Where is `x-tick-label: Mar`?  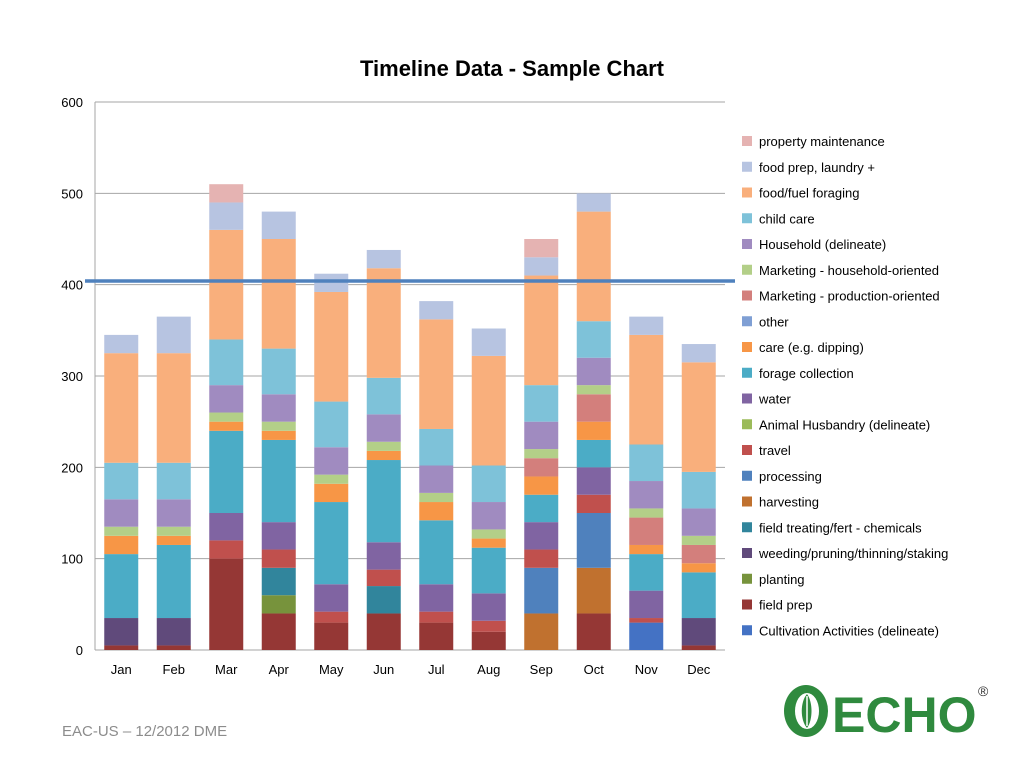 x-tick-label: Mar is located at coordinates (226, 669).